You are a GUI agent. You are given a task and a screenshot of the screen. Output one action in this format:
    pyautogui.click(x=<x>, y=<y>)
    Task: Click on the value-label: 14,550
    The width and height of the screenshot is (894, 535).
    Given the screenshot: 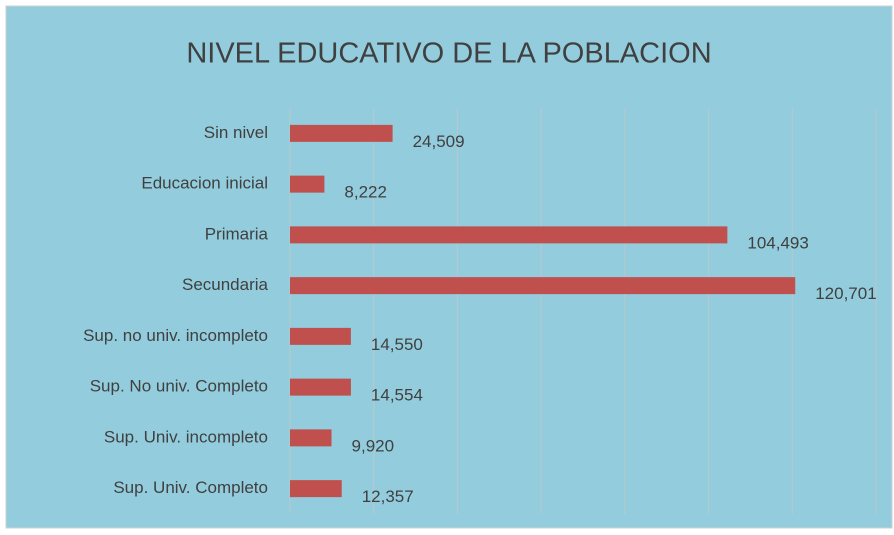 What is the action you would take?
    pyautogui.click(x=397, y=344)
    